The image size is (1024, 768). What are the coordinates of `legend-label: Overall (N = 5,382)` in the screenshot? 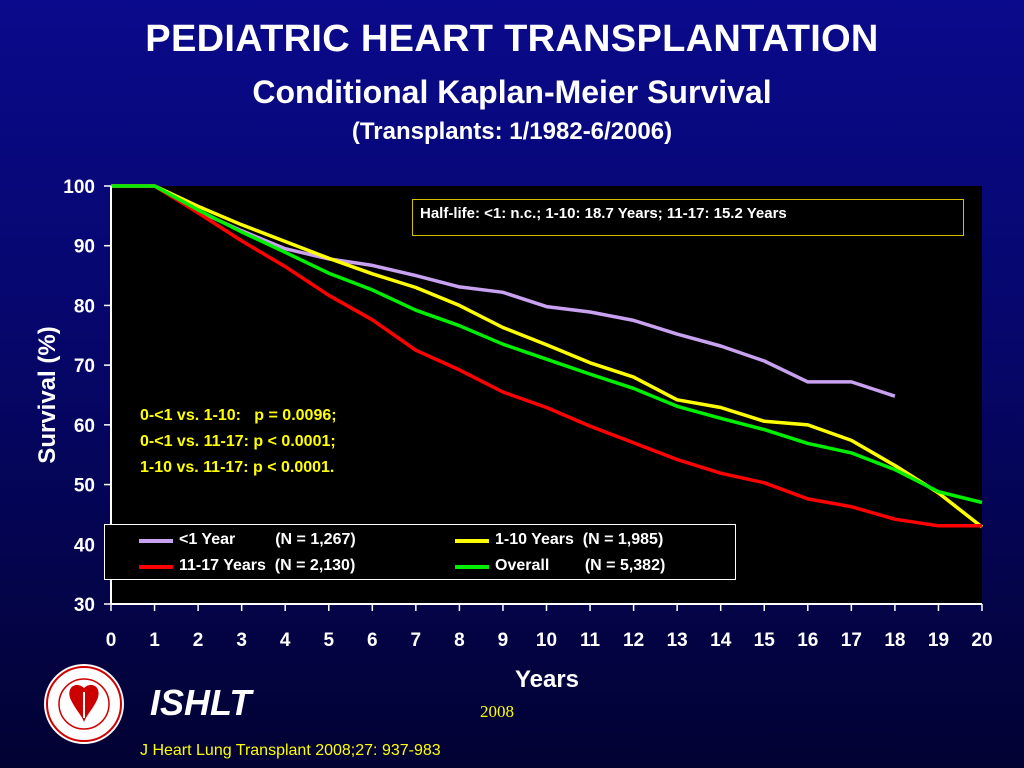 It's located at (580, 565).